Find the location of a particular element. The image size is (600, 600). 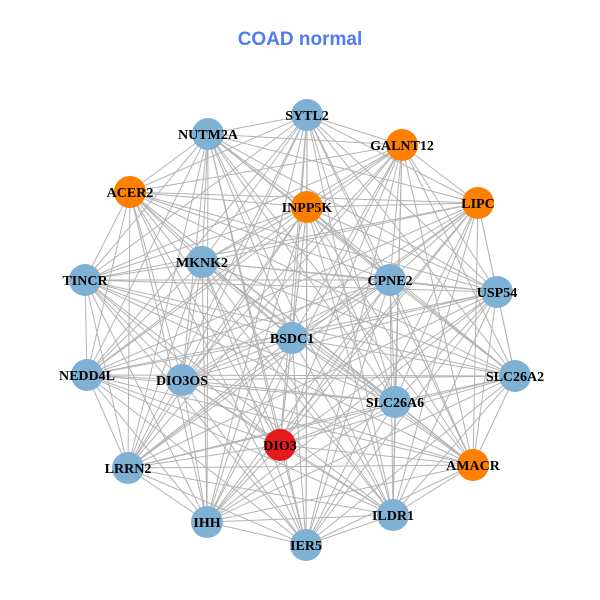

node-slc26a6: SLC26A6 is located at coordinates (395, 402).